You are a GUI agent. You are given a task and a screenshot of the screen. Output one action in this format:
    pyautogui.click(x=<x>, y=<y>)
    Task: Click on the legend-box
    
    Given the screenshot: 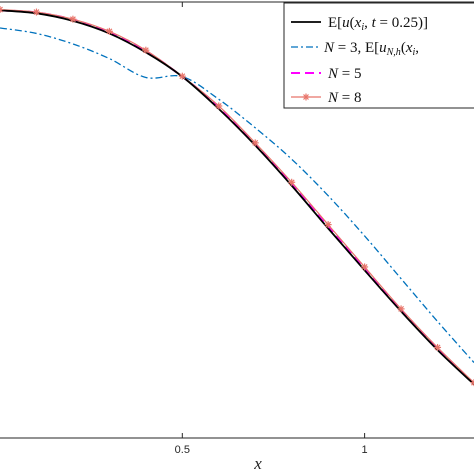 What is the action you would take?
    pyautogui.click(x=378, y=55)
    